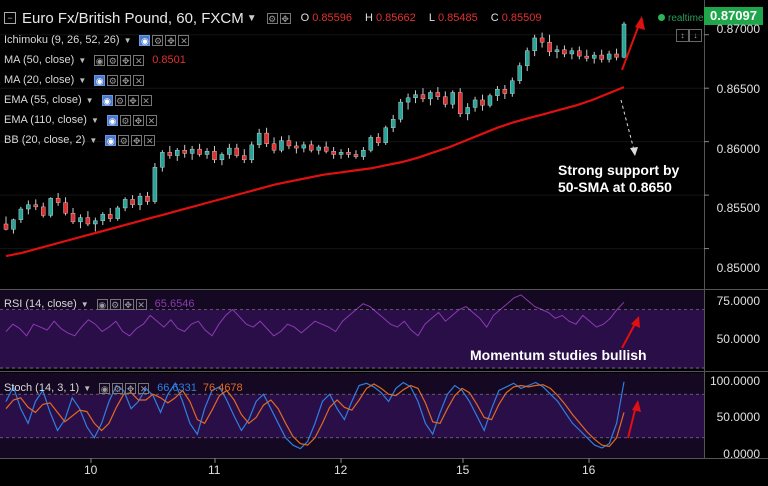 The image size is (768, 486). I want to click on study-ema55: EMA (55, close) ▼ ◉ ⚙ ✥ ✕, so click(79, 100).